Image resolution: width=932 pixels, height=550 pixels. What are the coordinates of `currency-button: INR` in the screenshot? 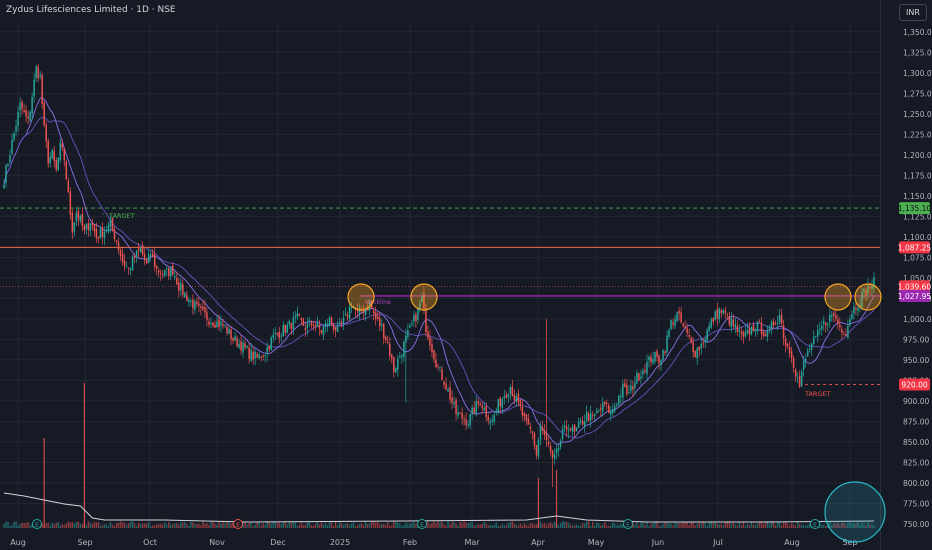 It's located at (913, 12).